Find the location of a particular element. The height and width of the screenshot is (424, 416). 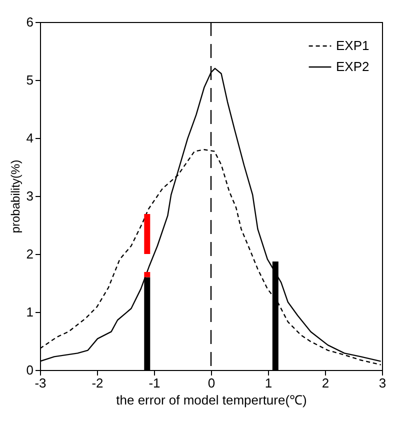

x-axis-title: the error of model temperture(℃) is located at coordinates (211, 400).